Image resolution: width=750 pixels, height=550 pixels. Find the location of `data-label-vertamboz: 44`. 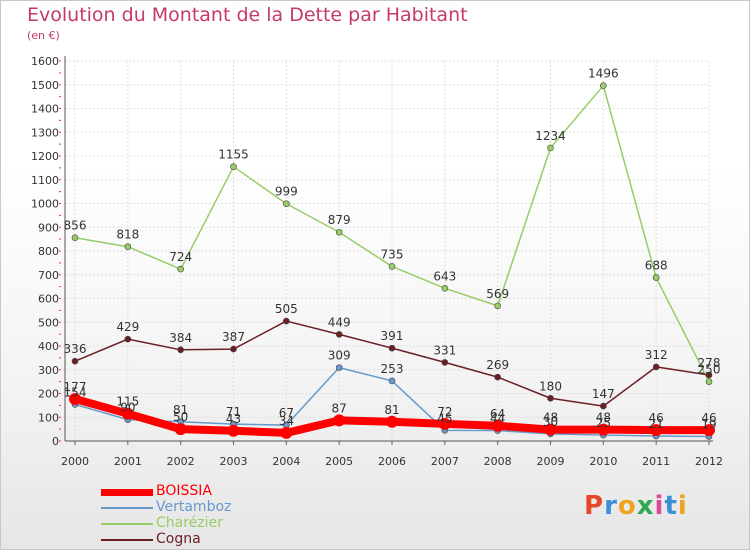

data-label-vertamboz: 44 is located at coordinates (497, 419).